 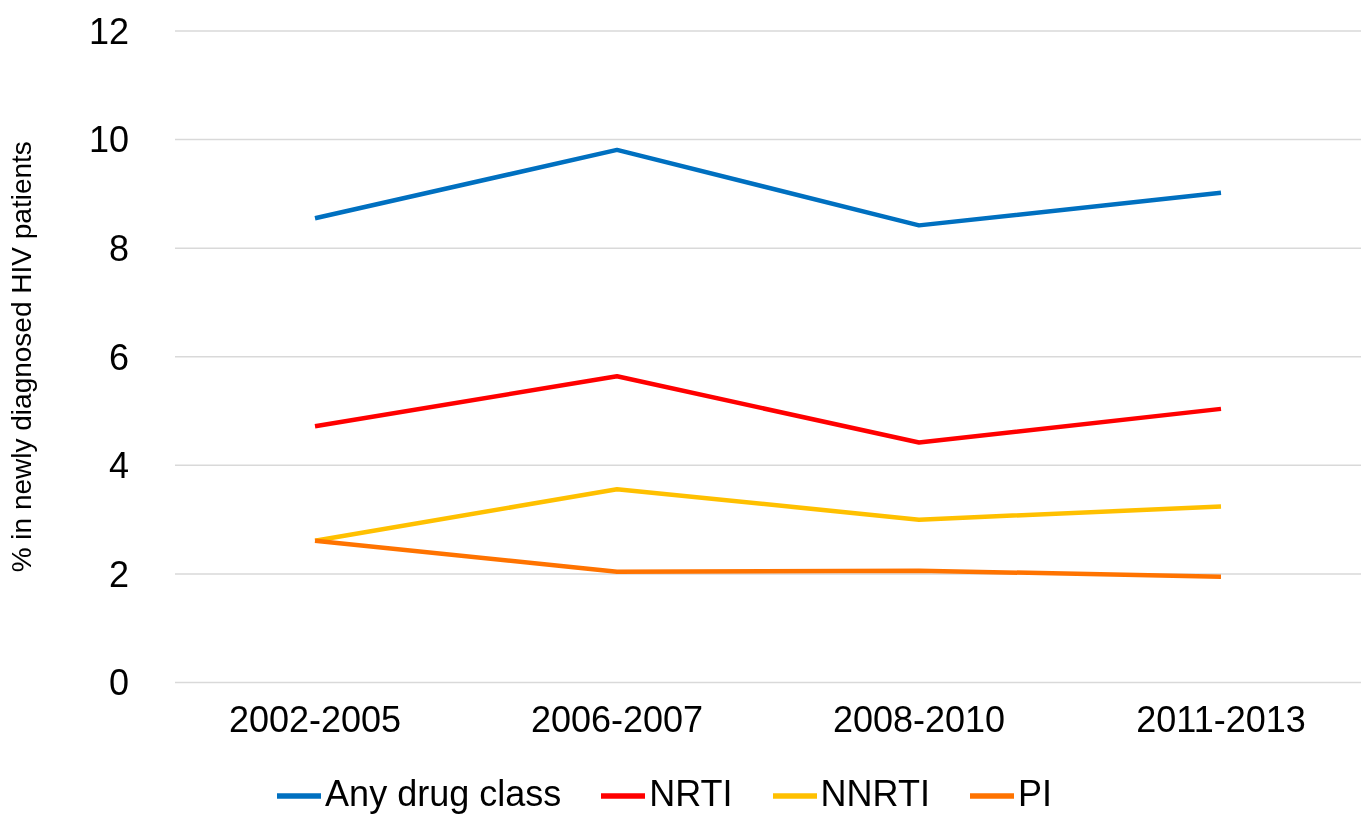 I want to click on x-tick-label: 2002-2005, so click(x=315, y=720).